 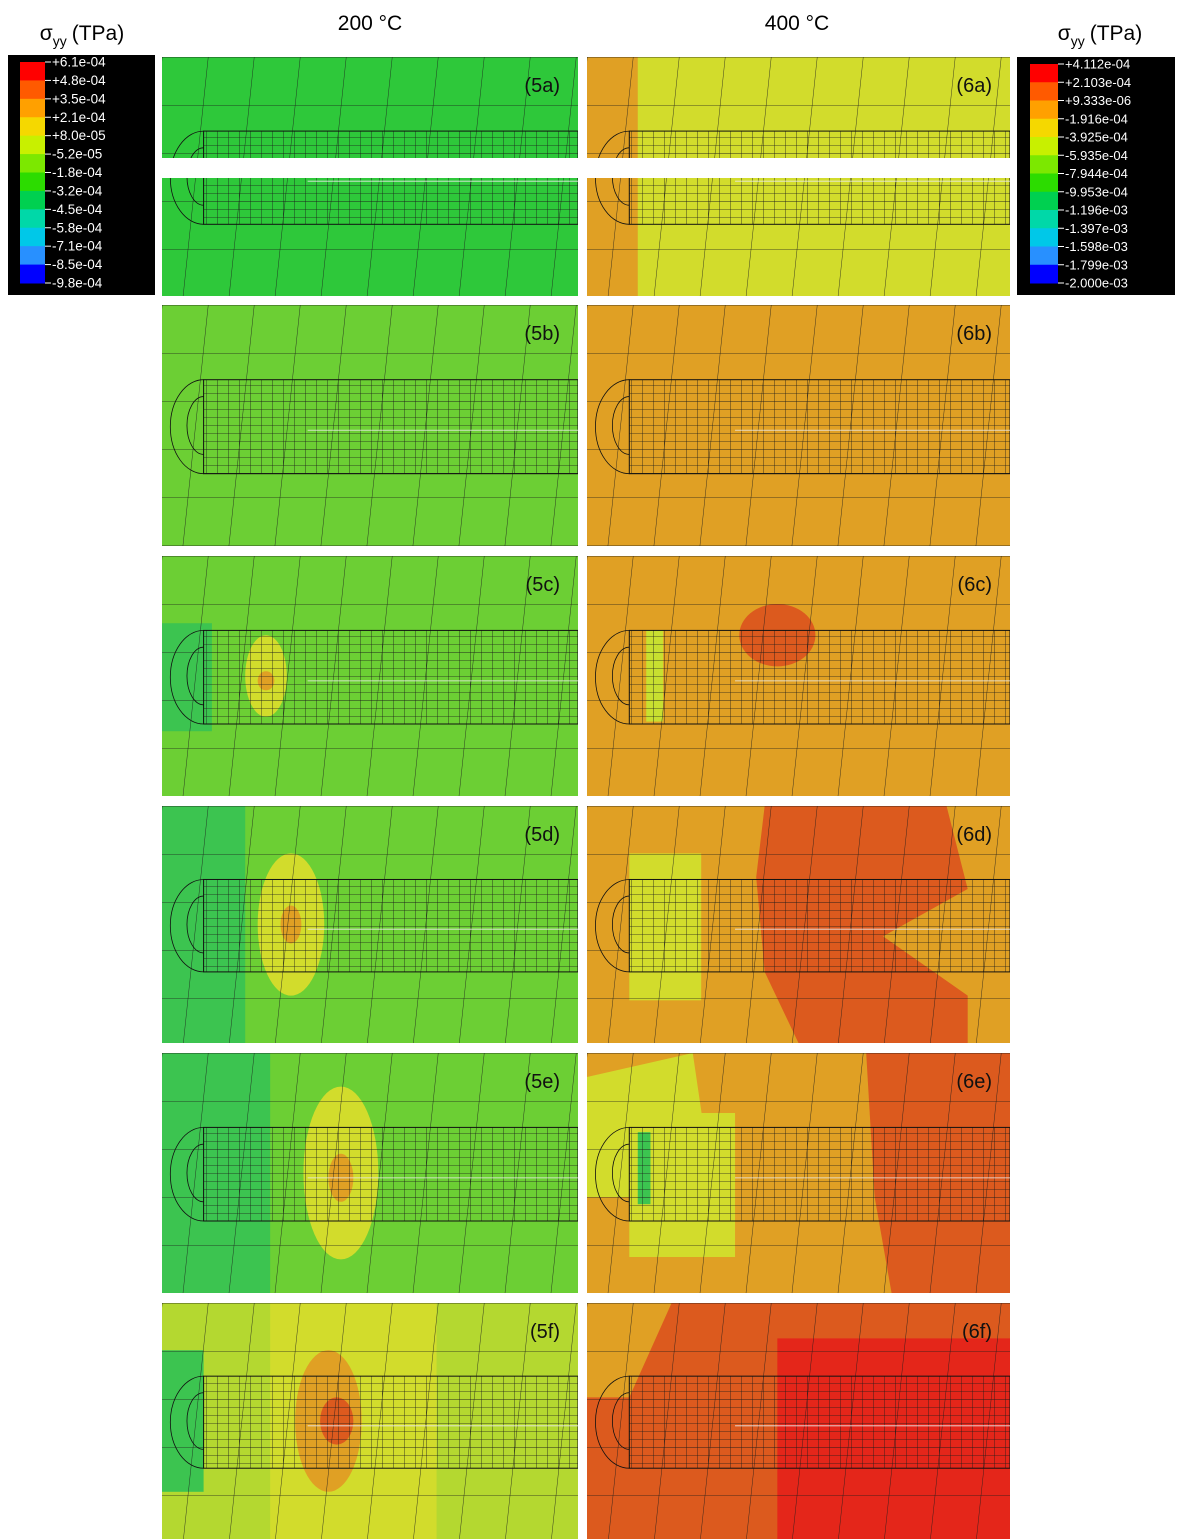 I want to click on panel-label: (6b), so click(x=974, y=334).